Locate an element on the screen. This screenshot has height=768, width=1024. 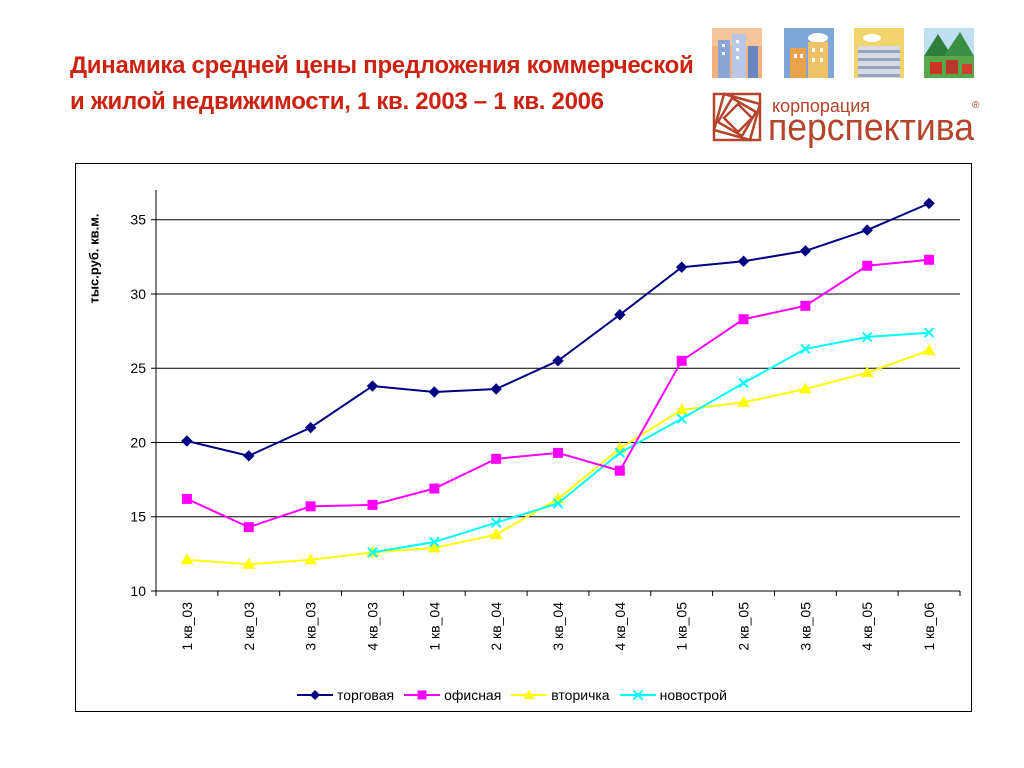
legend-item: новострой is located at coordinates (673, 695).